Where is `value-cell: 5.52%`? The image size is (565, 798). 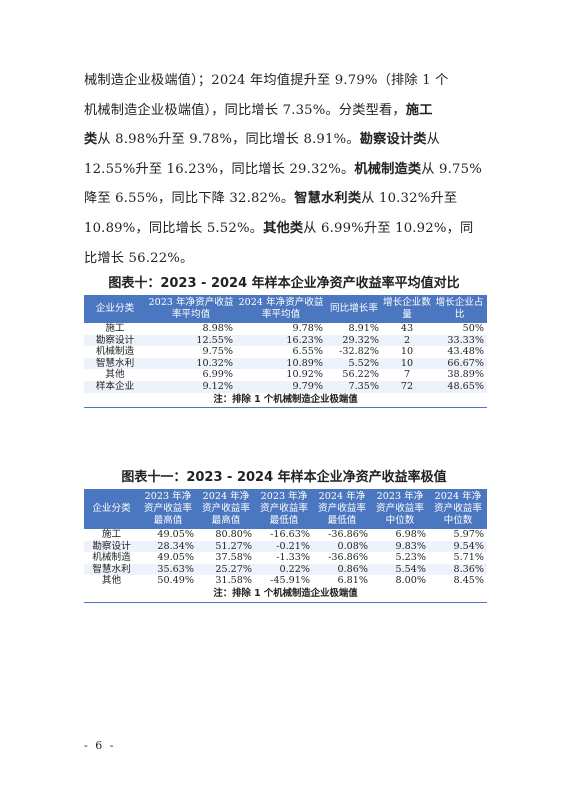
value-cell: 5.52% is located at coordinates (354, 363).